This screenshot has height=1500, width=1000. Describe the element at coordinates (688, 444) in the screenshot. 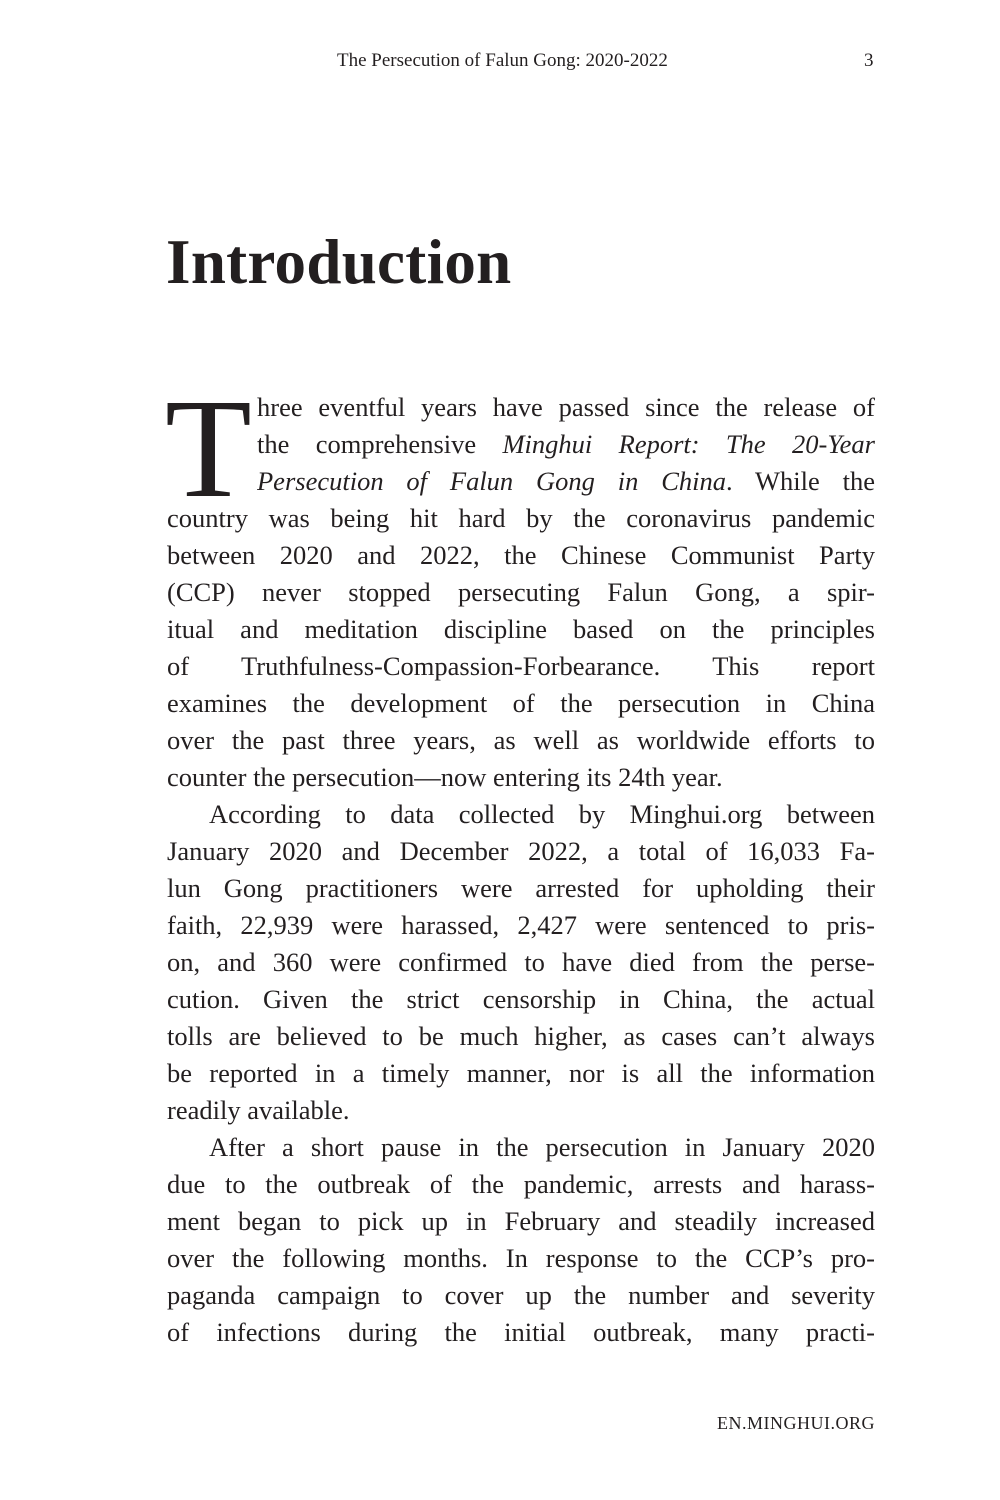

I see `italic-title: Minghui Report: The 20-Year` at that location.